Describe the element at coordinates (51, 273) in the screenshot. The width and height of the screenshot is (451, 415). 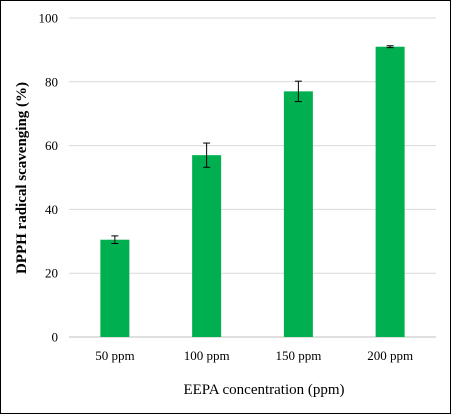
I see `y-tick-label: 20` at that location.